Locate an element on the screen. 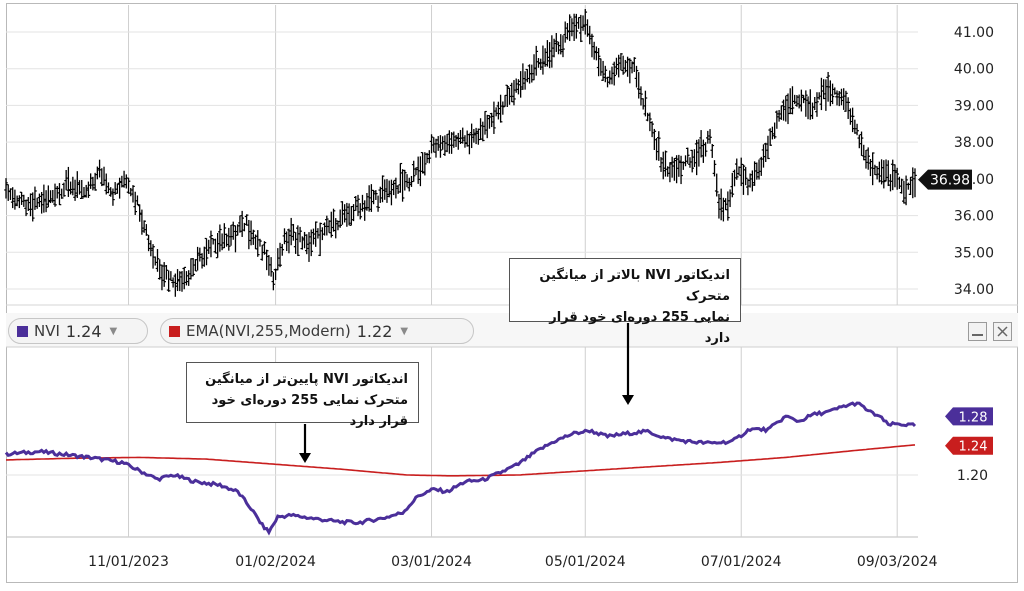 This screenshot has height=591, width=1024. legend-pill-ema: EMA(NVI,255,Modern) 1.22 ▼ is located at coordinates (317, 331).